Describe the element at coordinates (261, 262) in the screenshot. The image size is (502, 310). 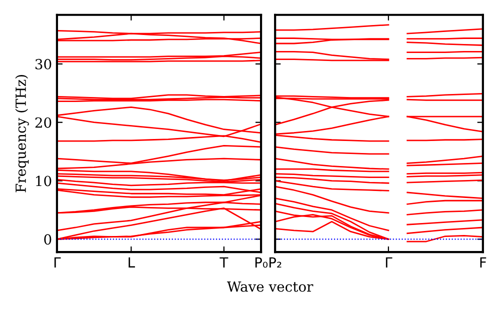
I see `x-tick-label: P₀` at that location.